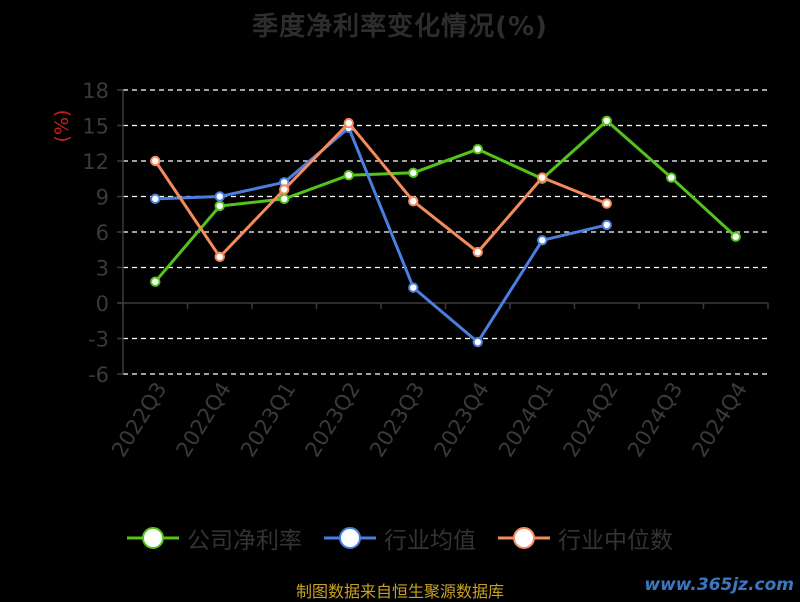  I want to click on y-tick-label: 9, so click(102, 198).